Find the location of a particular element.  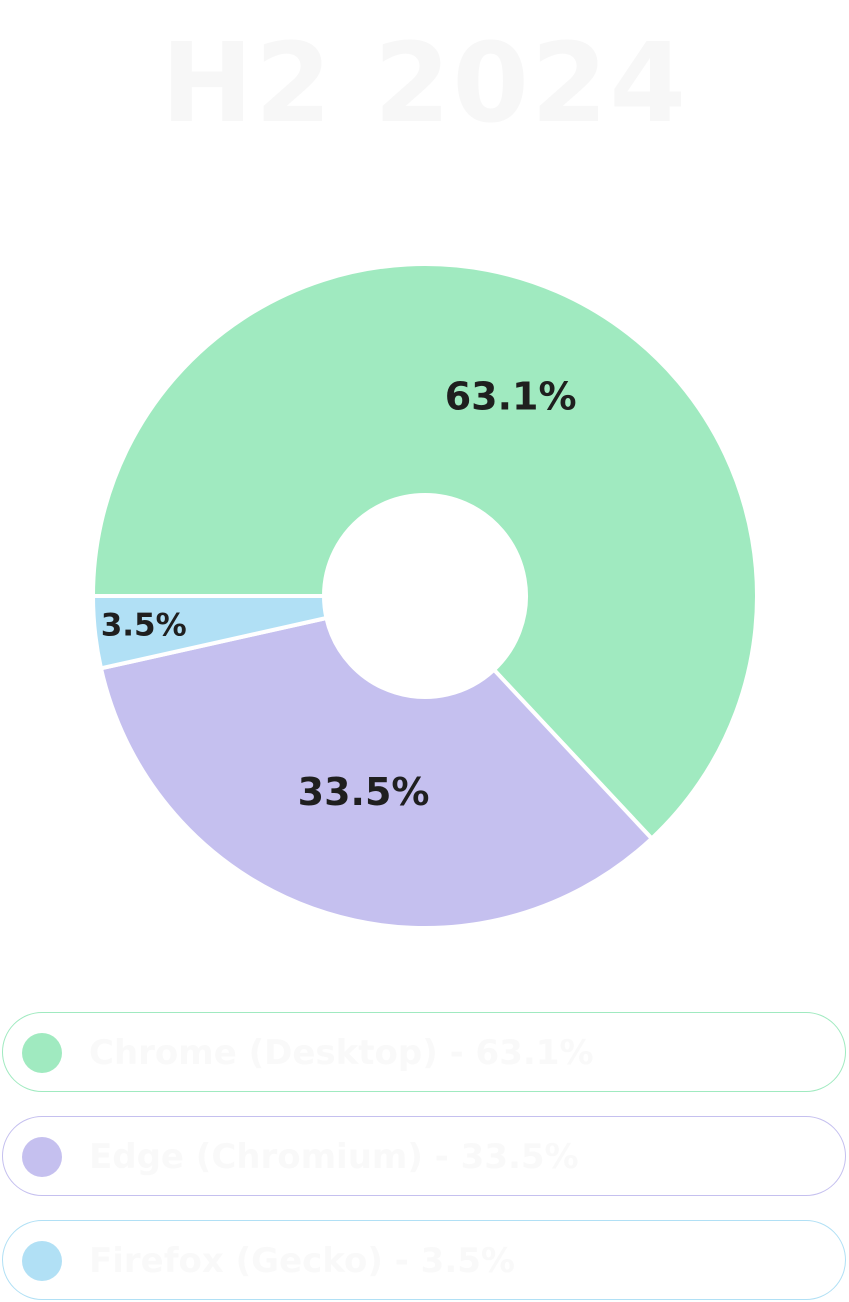

legend-label-firefox: Firefox (Gecko) - 3.5% is located at coordinates (302, 1261).